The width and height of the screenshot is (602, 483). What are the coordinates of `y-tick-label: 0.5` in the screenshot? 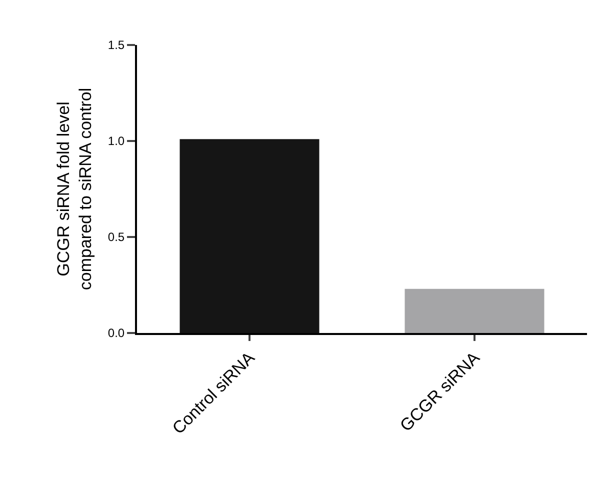 It's located at (116, 237).